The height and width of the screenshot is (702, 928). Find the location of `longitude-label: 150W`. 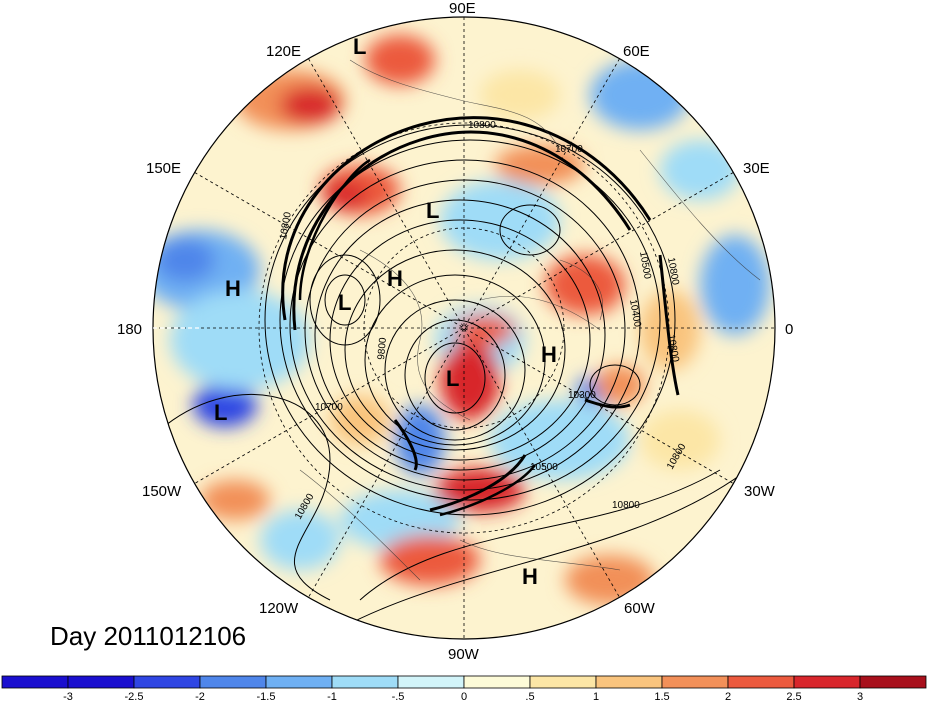

longitude-label: 150W is located at coordinates (162, 491).